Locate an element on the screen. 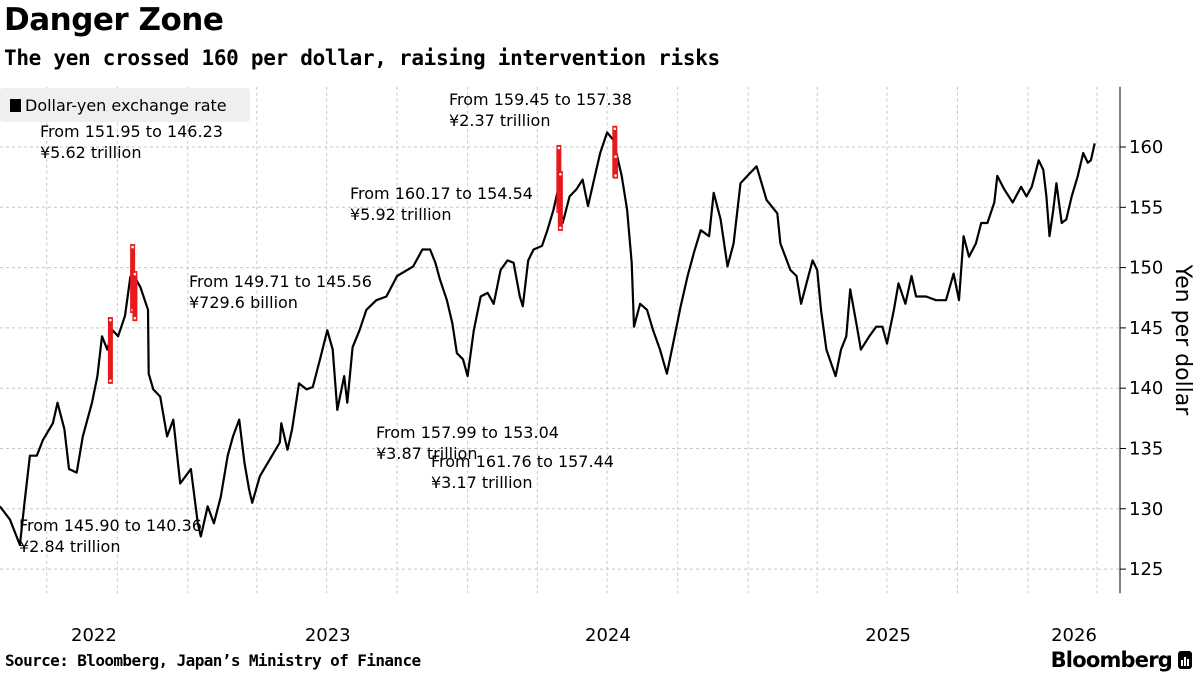  bloomberg-logo: Bloomberg is located at coordinates (1121, 660).